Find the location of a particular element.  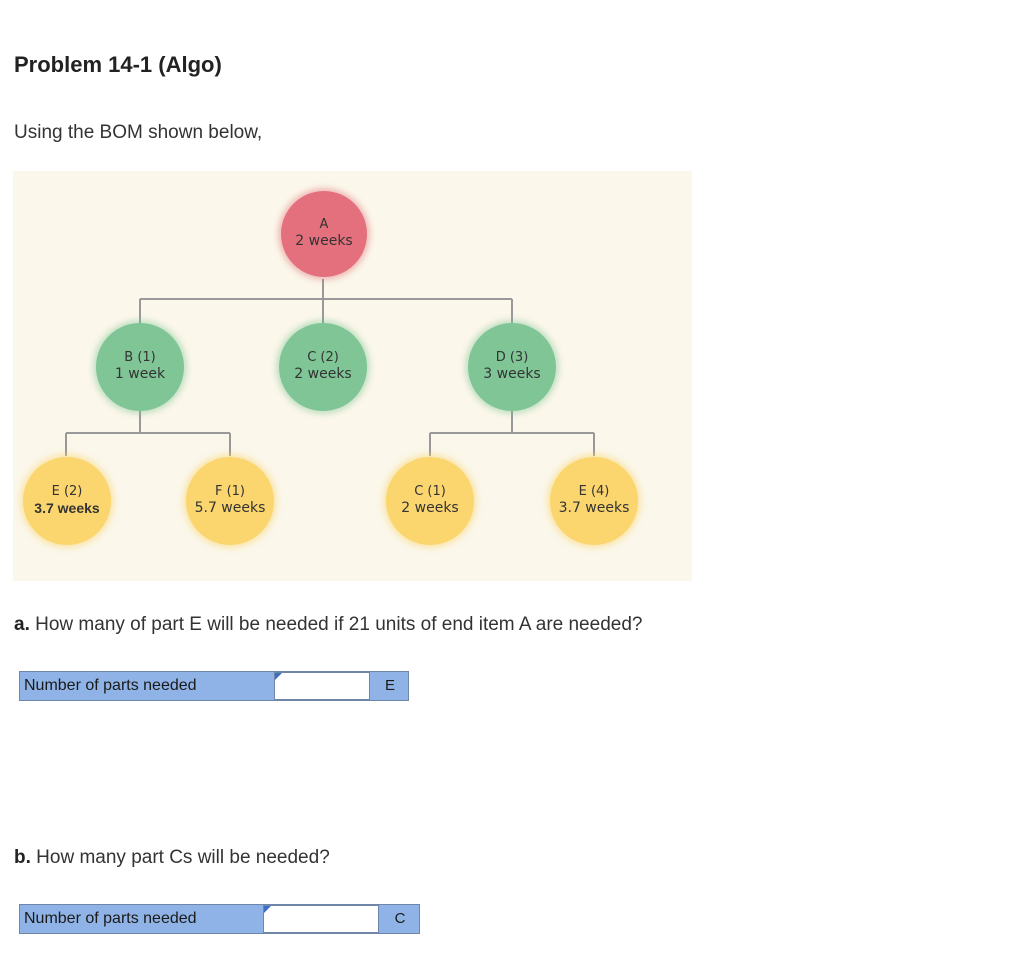

bom-node-b-leadtime: 1 week is located at coordinates (140, 374).